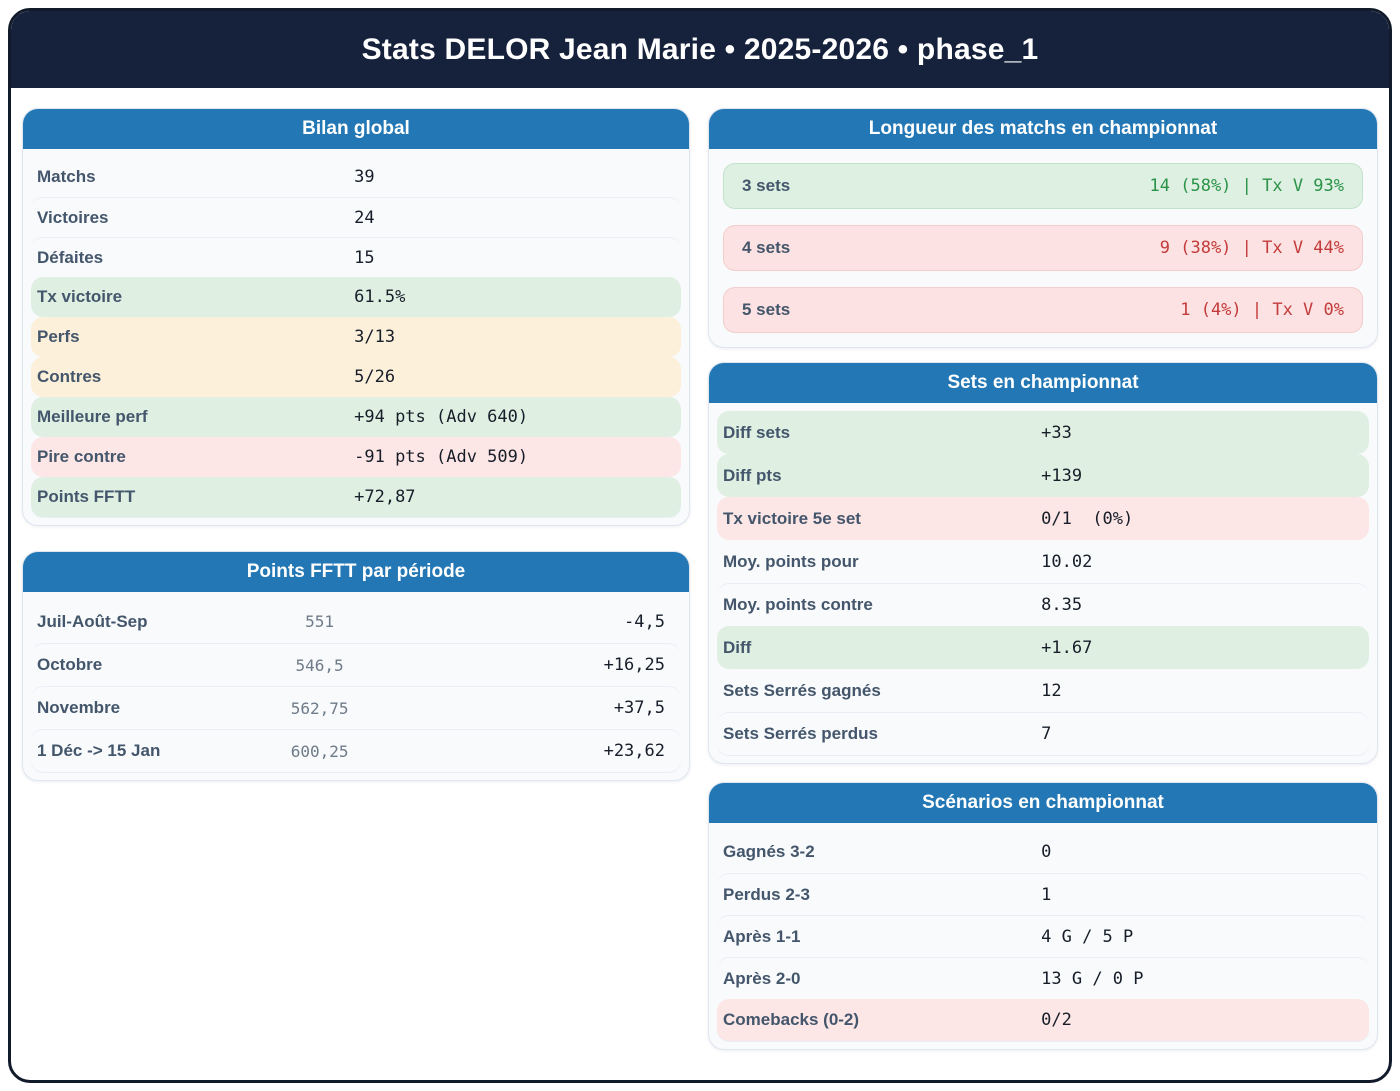  Describe the element at coordinates (58, 336) in the screenshot. I see `row-label: Perfs` at that location.